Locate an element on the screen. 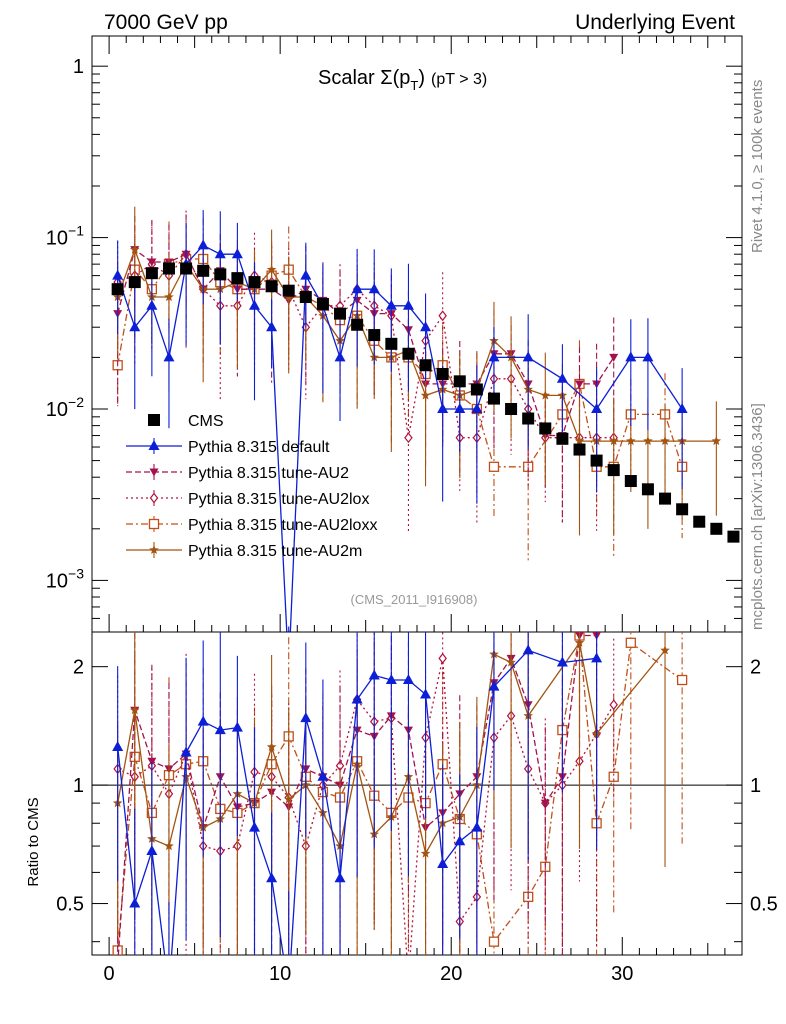 The image size is (786, 1024). legend-item-au2: Pythia 8.315 tune-AU2 is located at coordinates (237, 473).